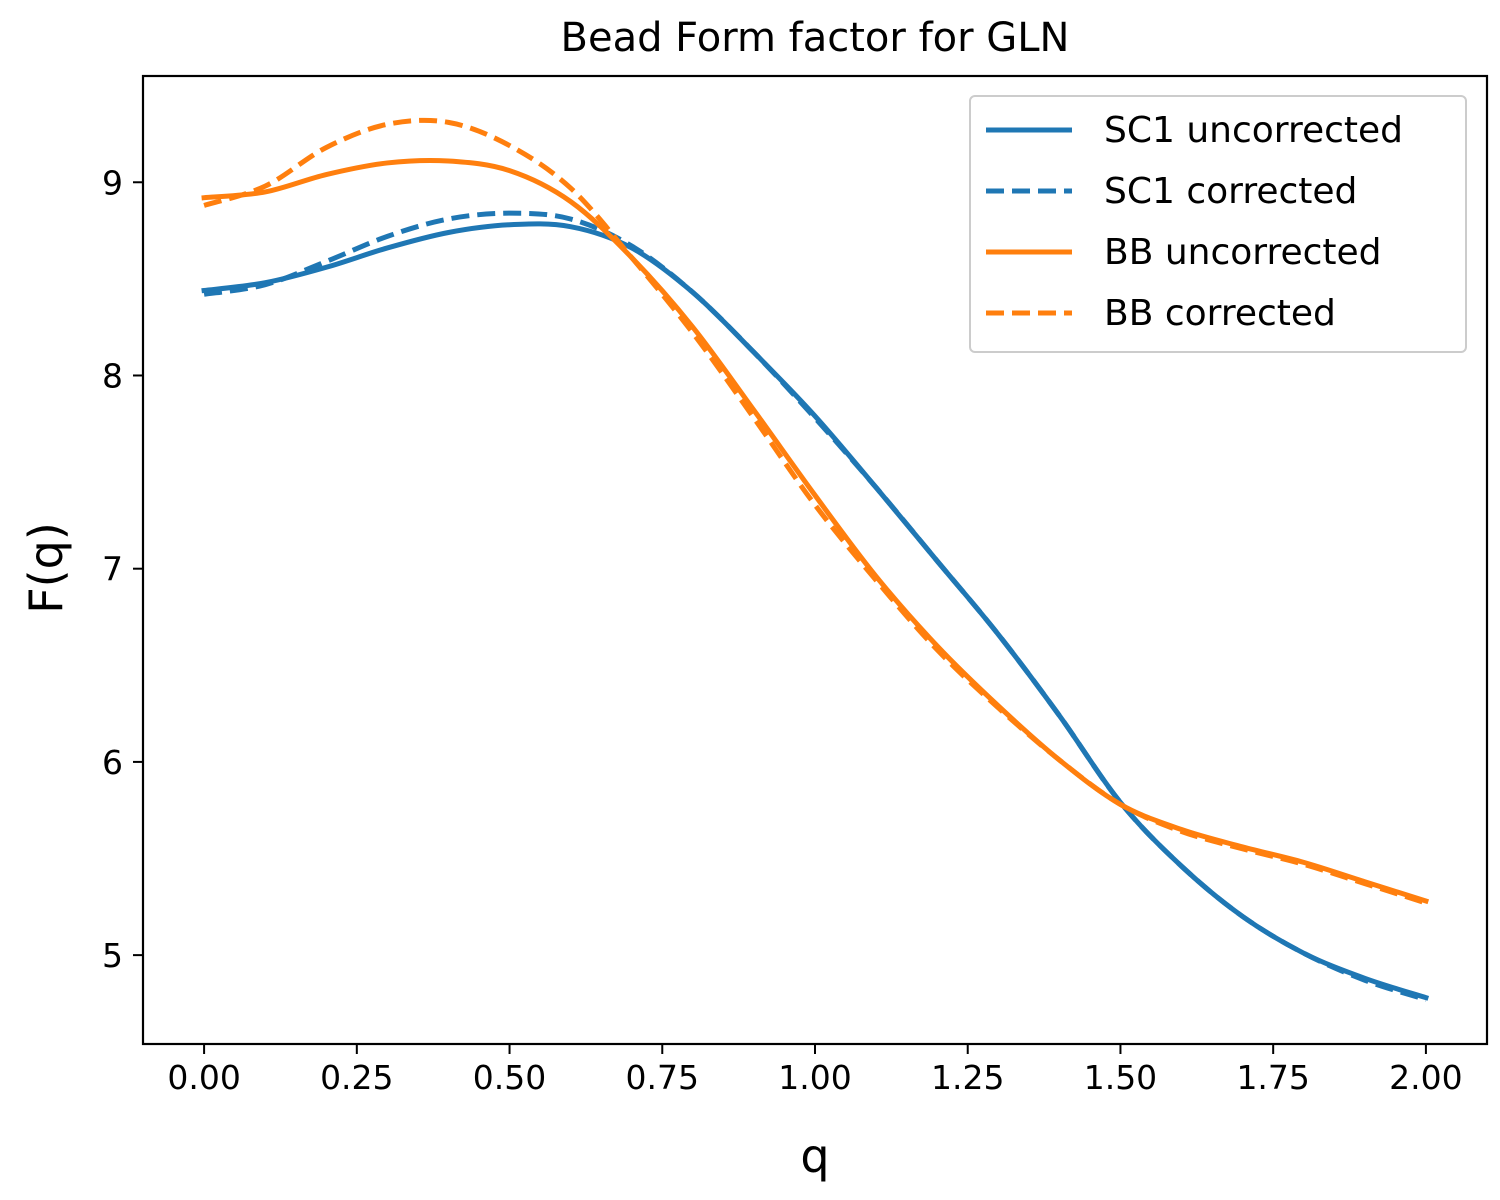 The image size is (1500, 1200). Describe the element at coordinates (815, 38) in the screenshot. I see `chart-title: Bead Form factor for GLN` at that location.